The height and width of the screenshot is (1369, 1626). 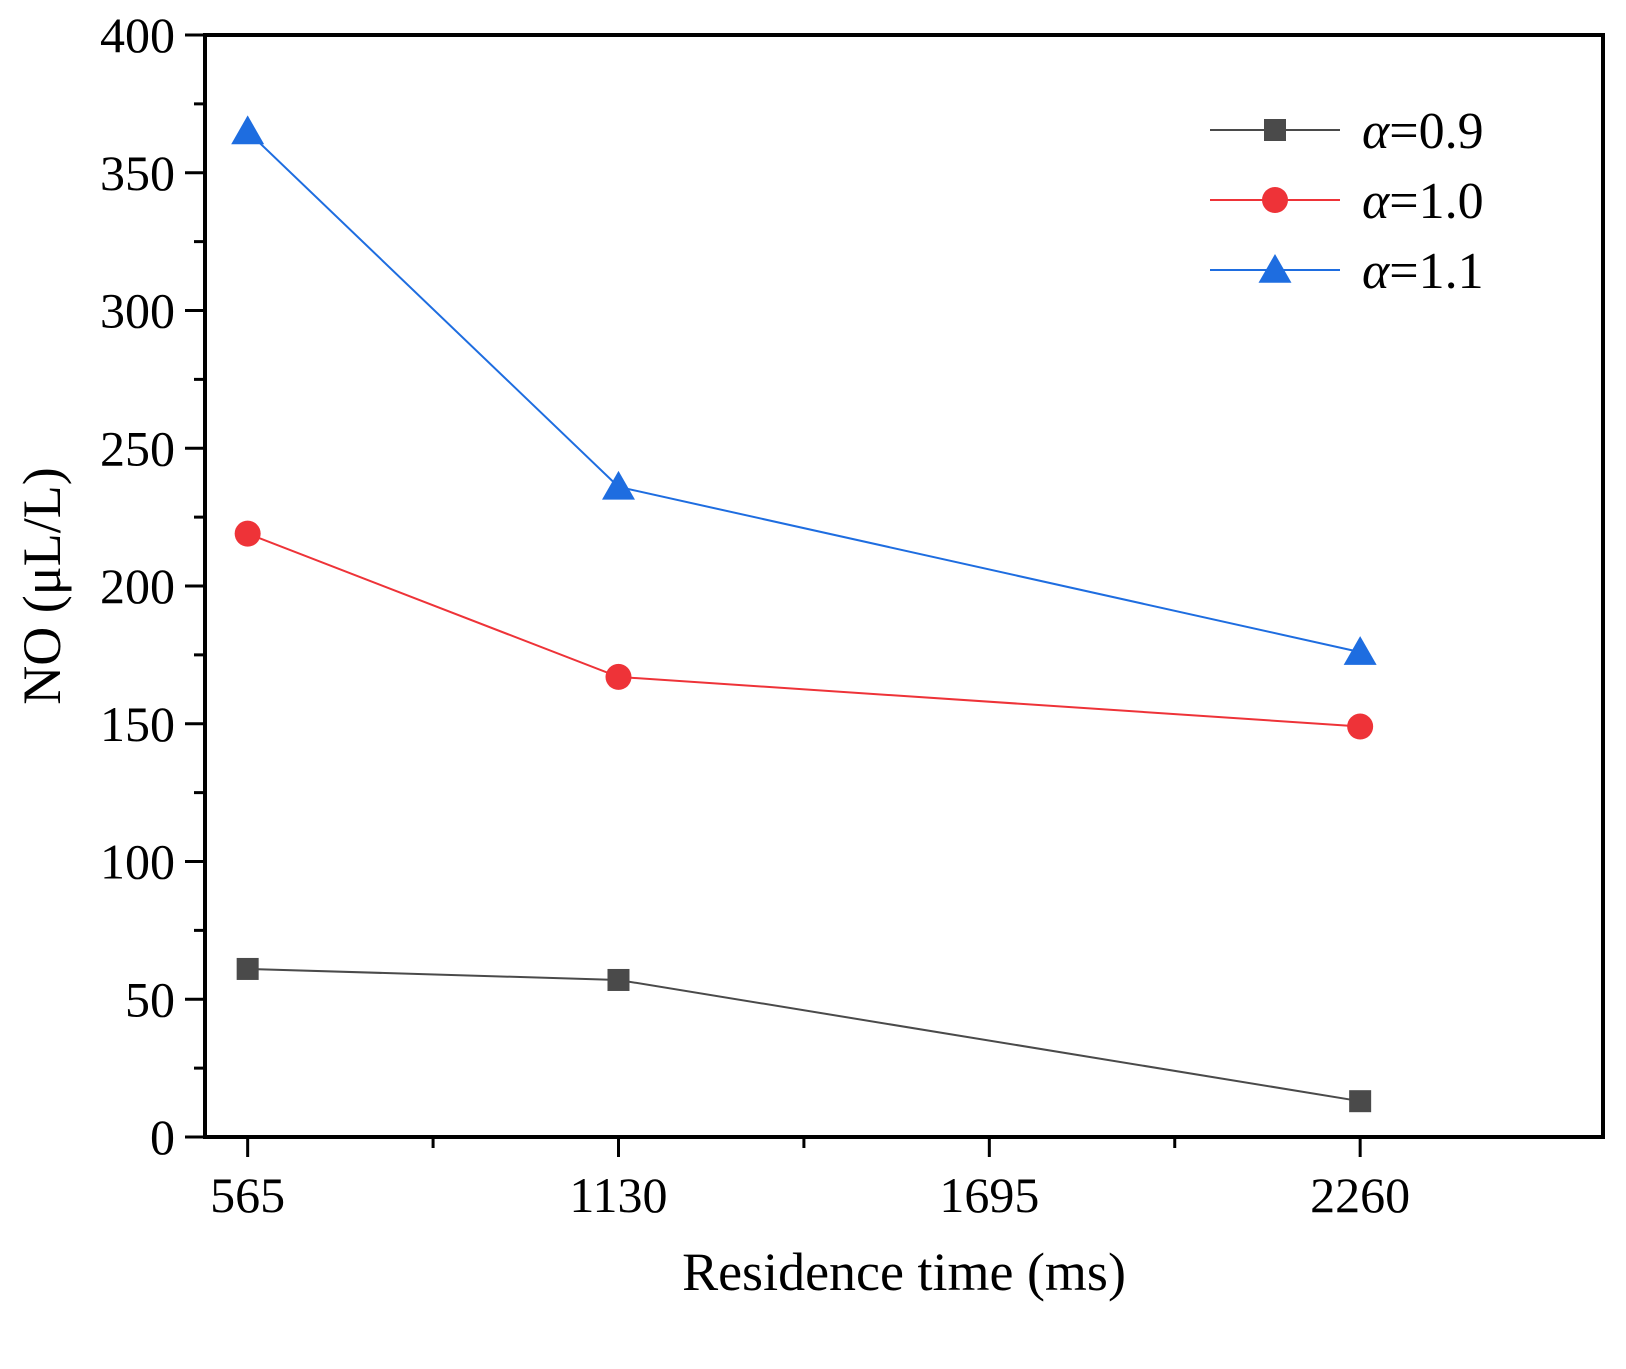 I want to click on legend: α=0.9α=1.0α=1.1, so click(x=1347, y=201).